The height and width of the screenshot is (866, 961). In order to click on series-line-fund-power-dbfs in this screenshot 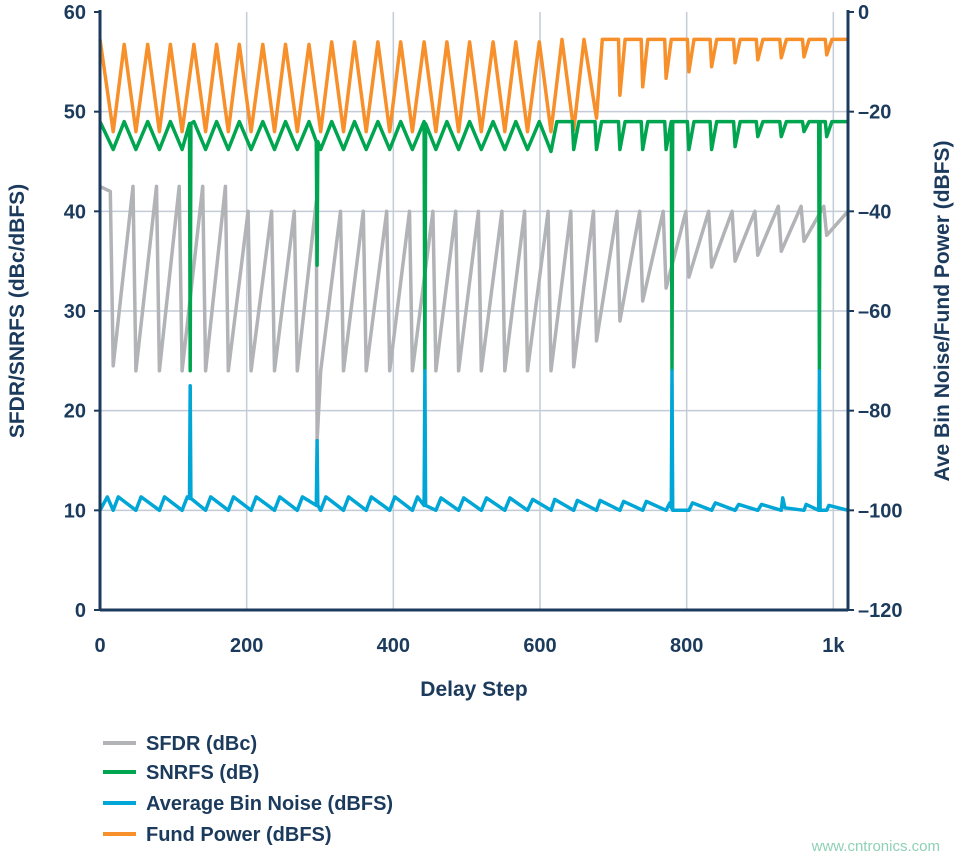, I will do `click(473, 85)`.